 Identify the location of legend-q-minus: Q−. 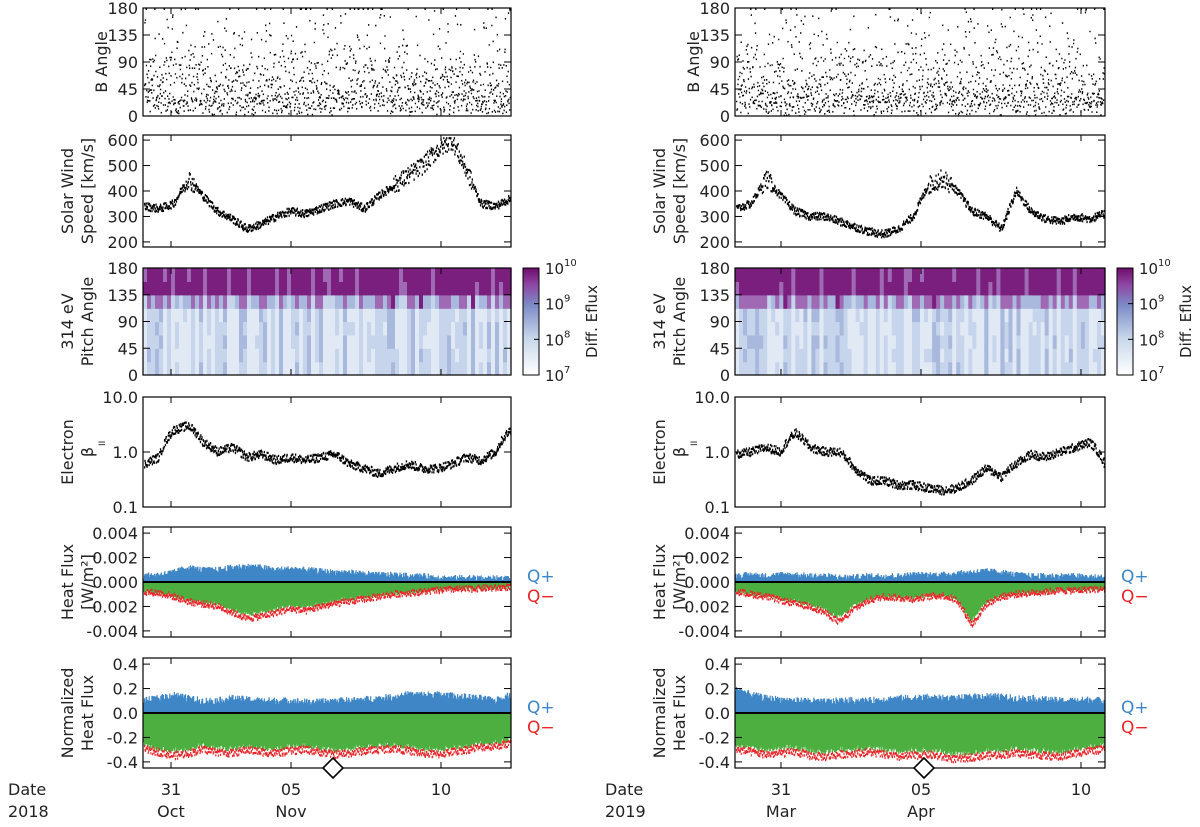
(1135, 728).